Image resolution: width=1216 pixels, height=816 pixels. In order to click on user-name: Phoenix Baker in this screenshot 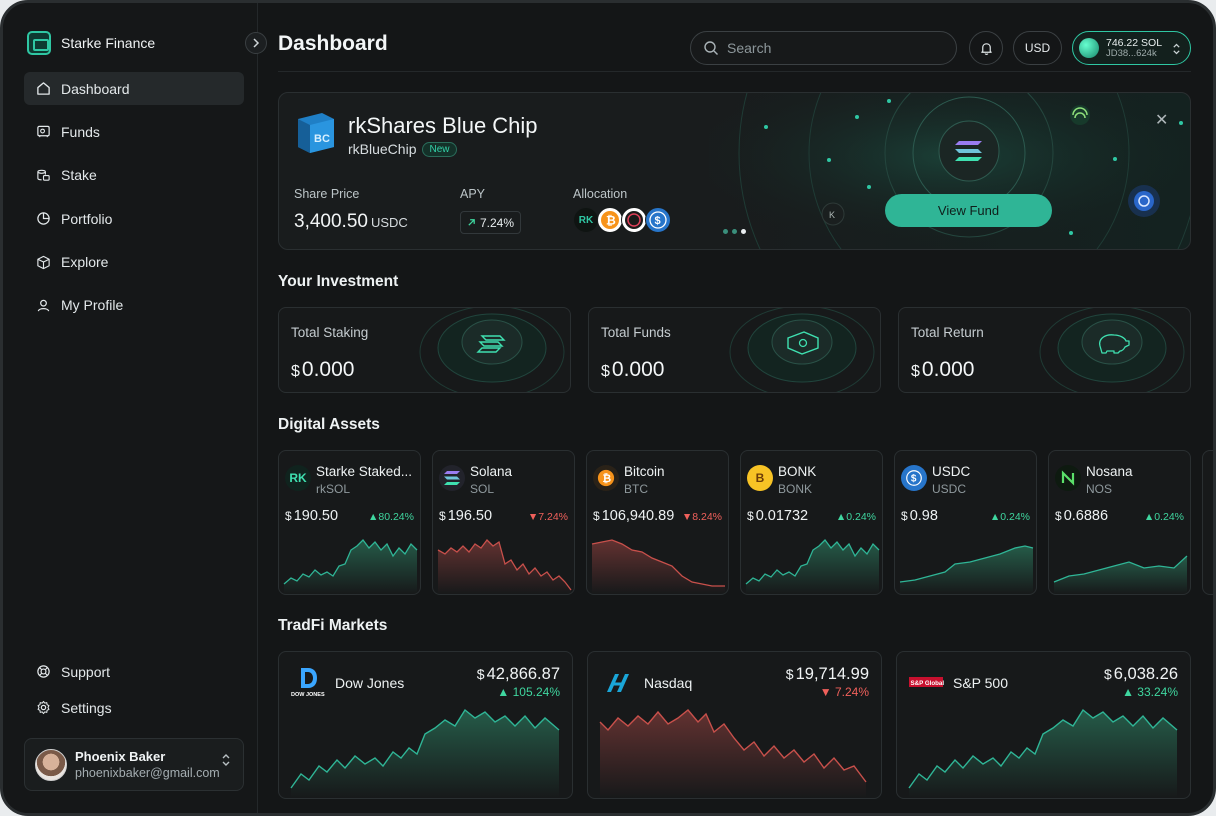, I will do `click(120, 756)`.